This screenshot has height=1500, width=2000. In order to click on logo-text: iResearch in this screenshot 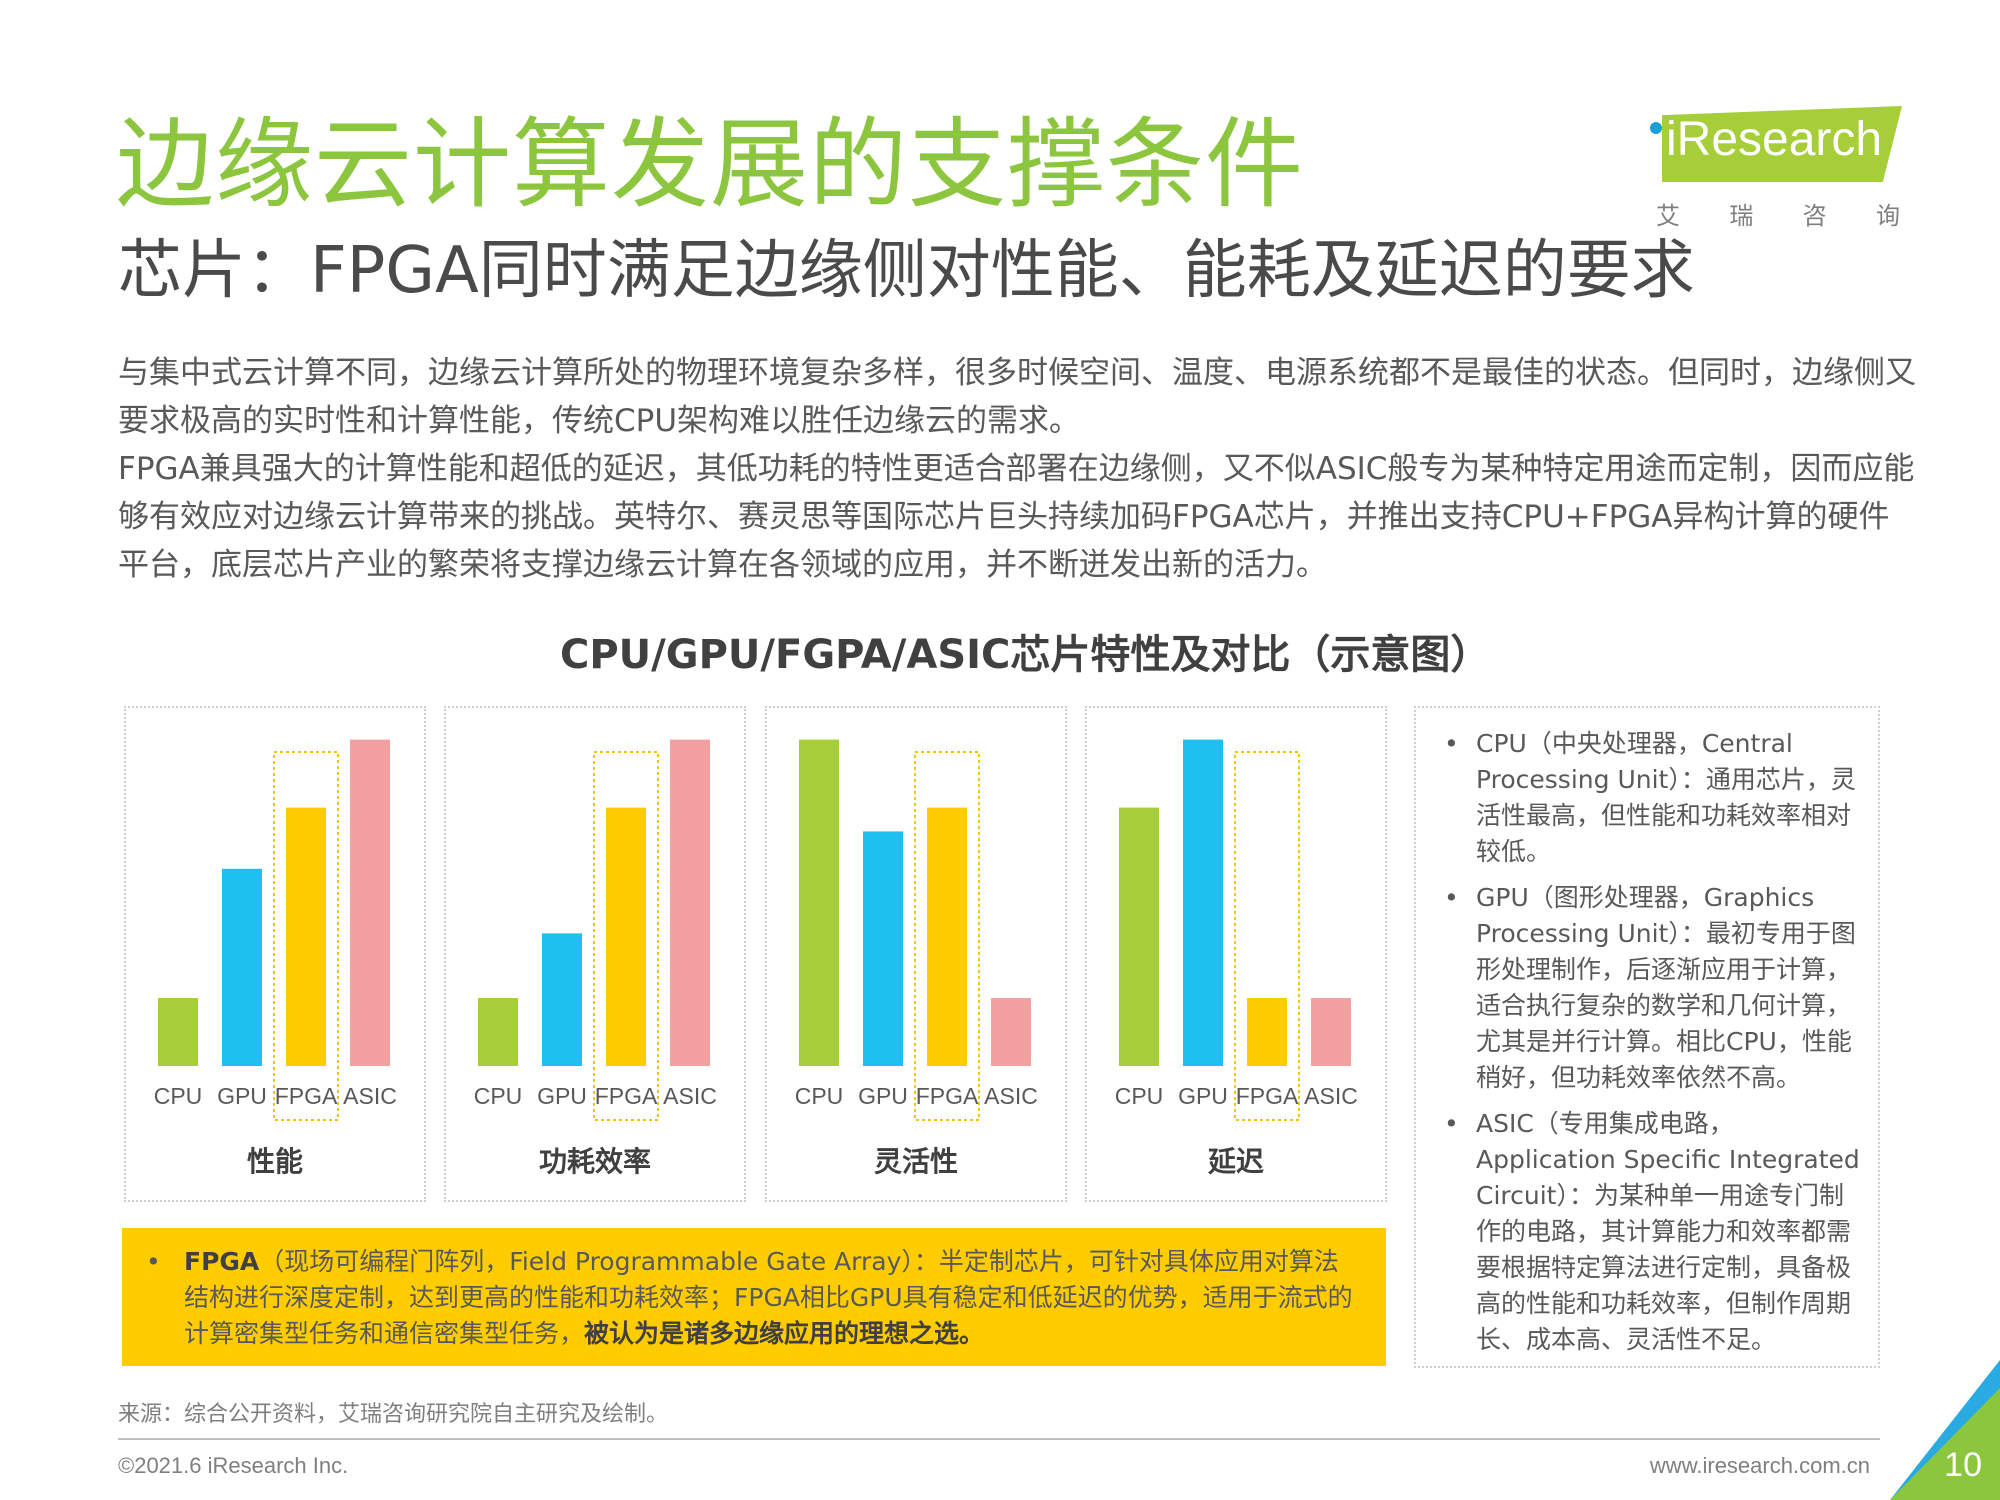, I will do `click(1774, 139)`.